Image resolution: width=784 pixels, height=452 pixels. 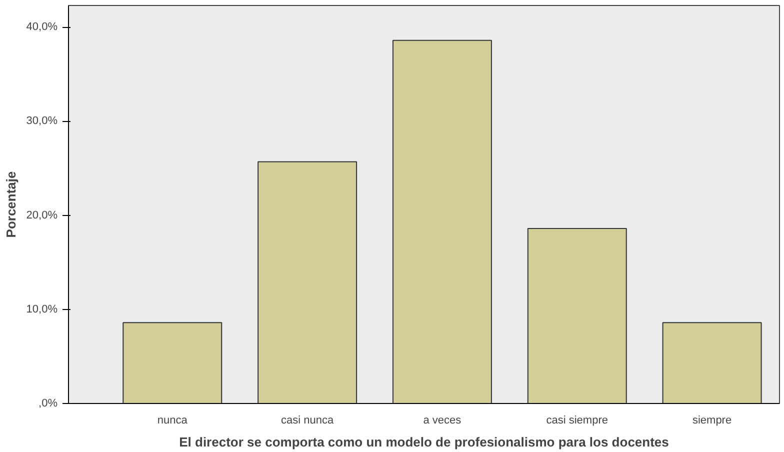 What do you see at coordinates (42, 309) in the screenshot?
I see `y-tick-label: 10,0%` at bounding box center [42, 309].